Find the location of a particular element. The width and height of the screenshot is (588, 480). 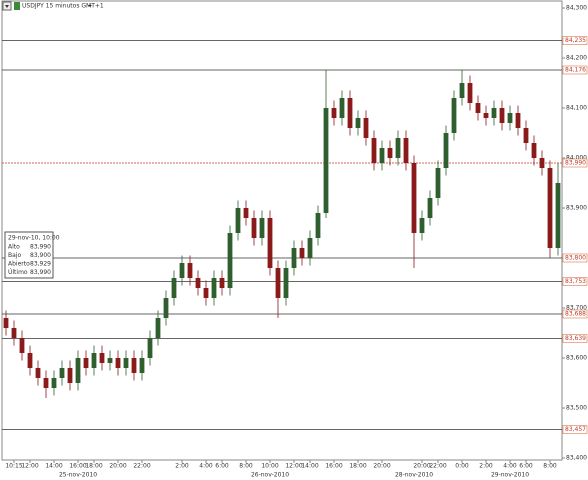

info-value: 83,929 is located at coordinates (40, 264).